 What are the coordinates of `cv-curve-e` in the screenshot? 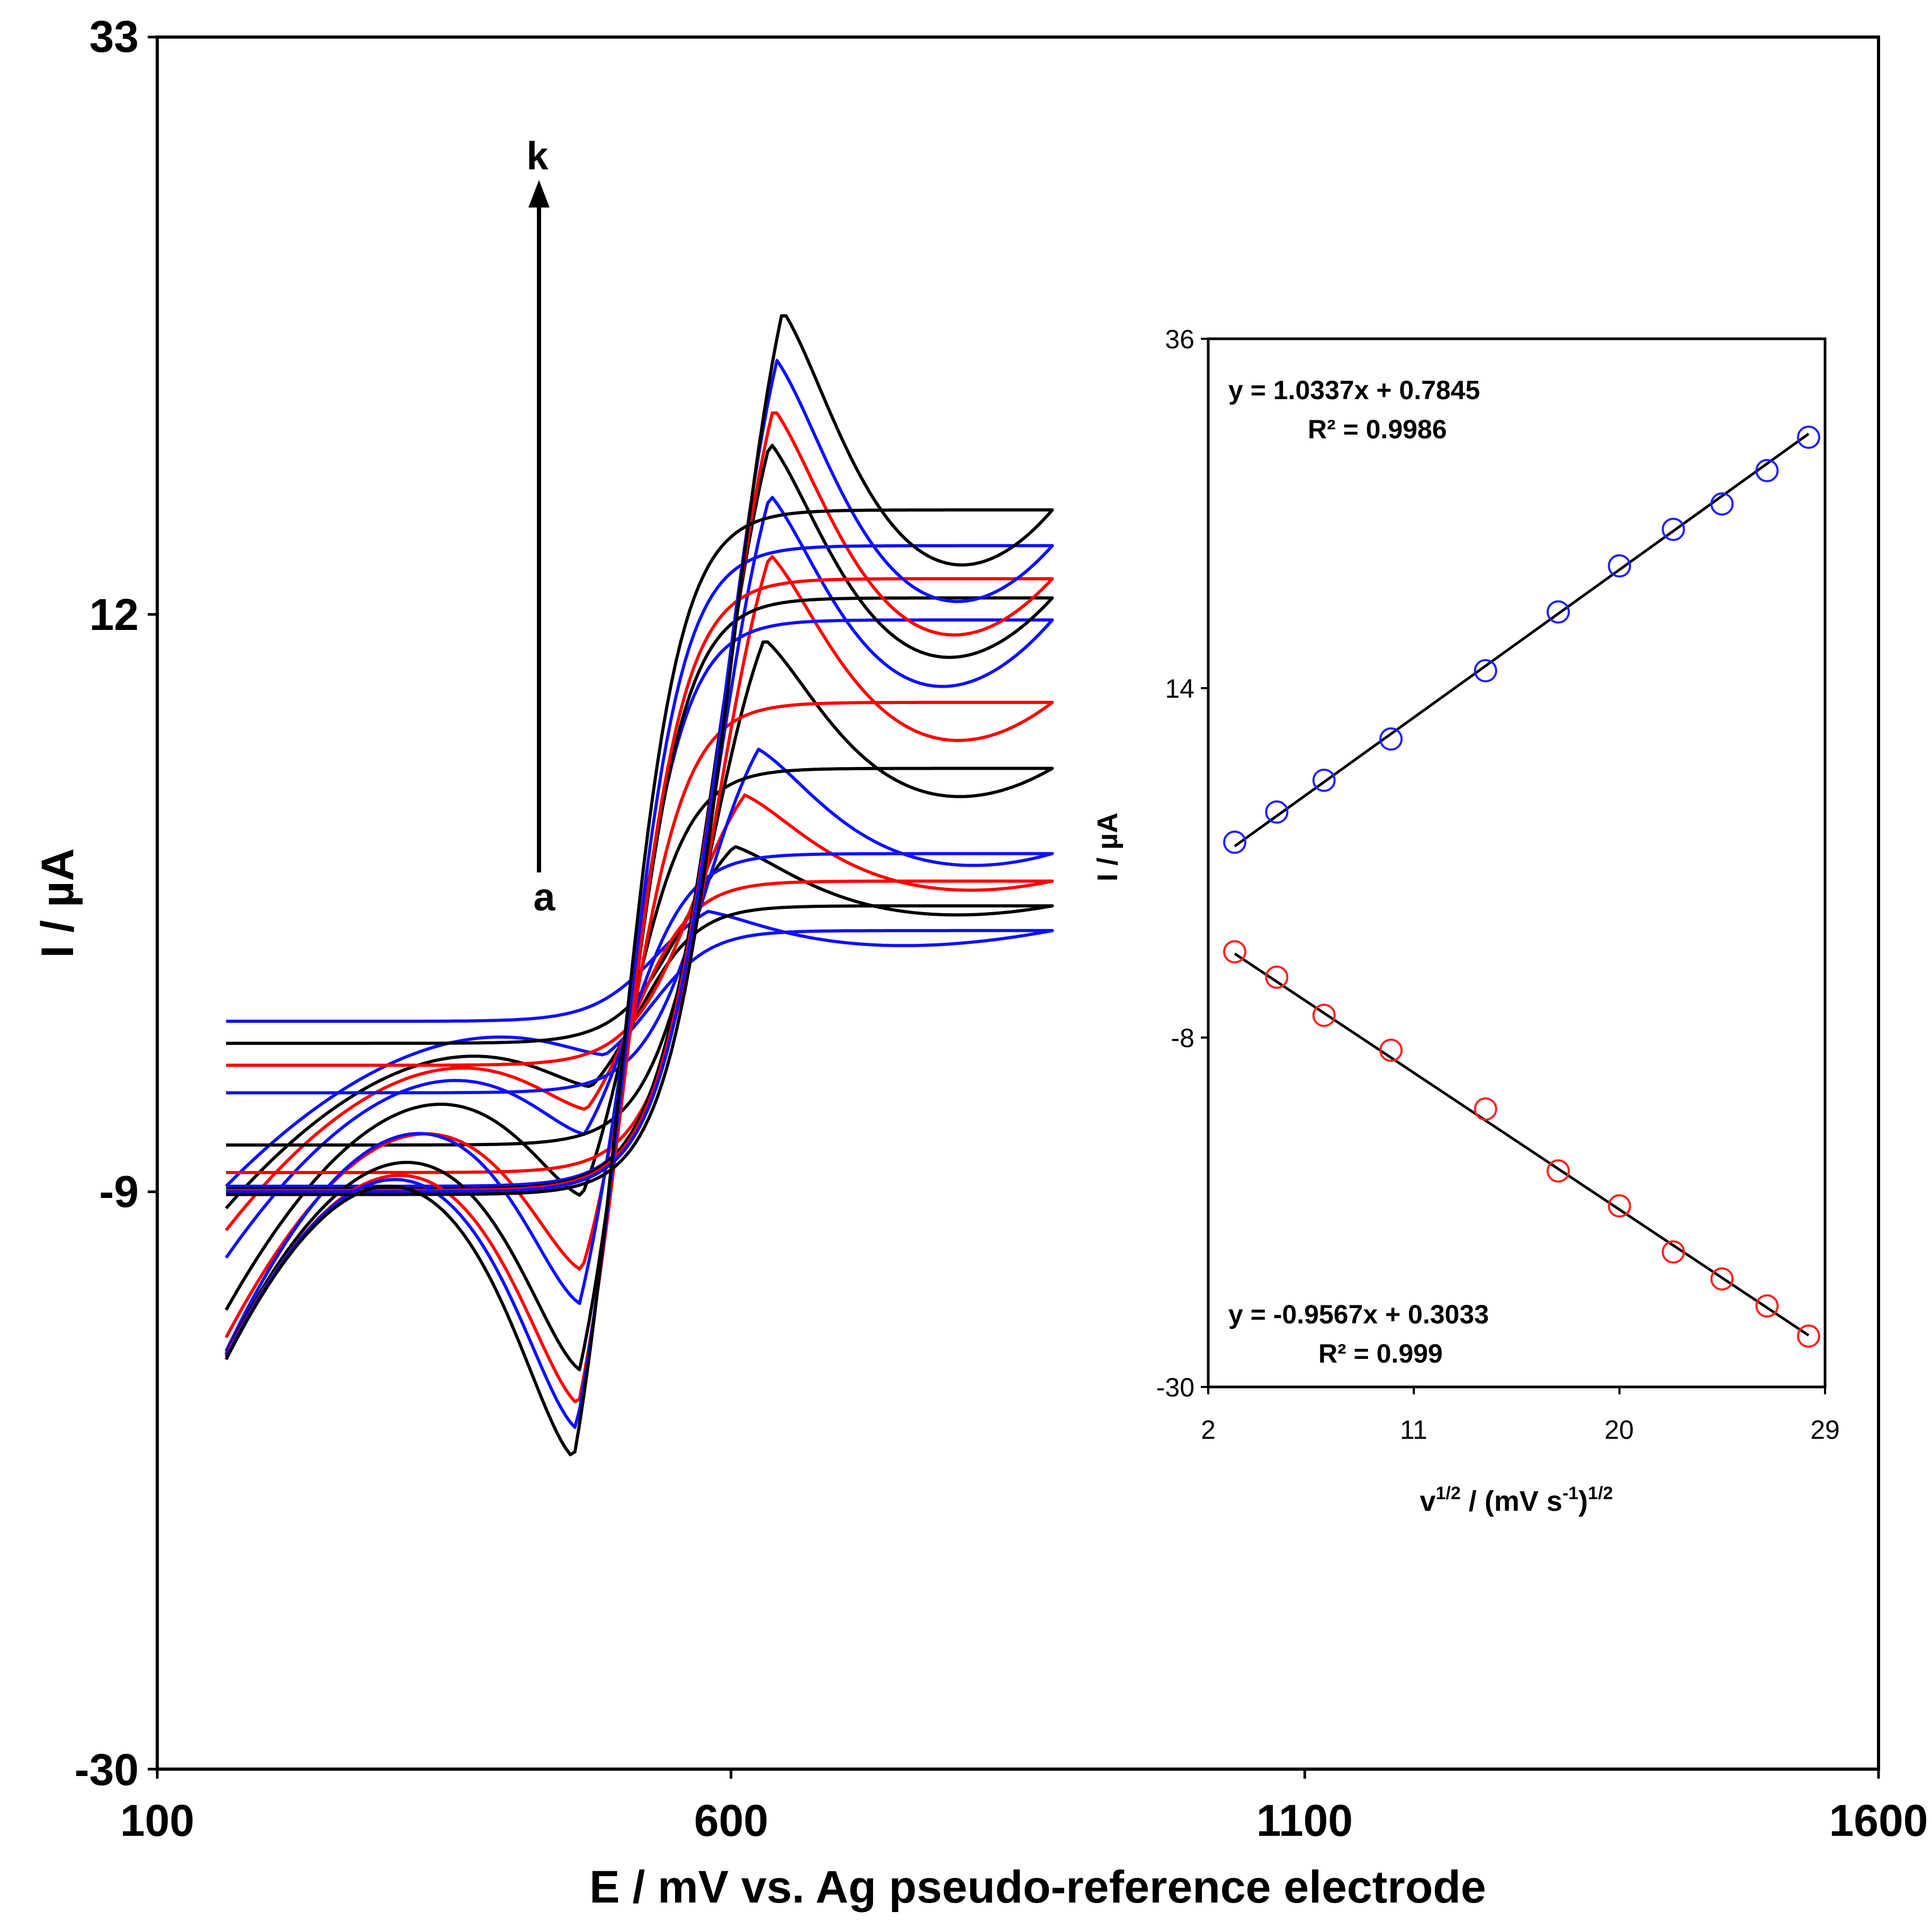 It's located at (639, 976).